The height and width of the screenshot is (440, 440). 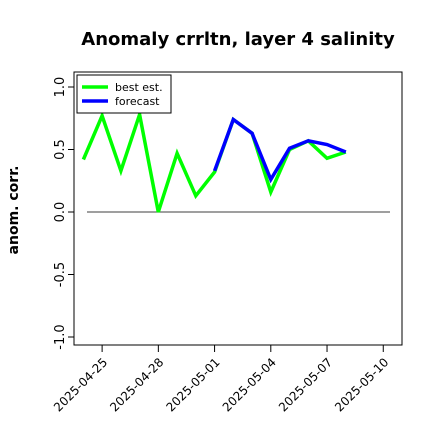 I want to click on legend-box, so click(x=124, y=94).